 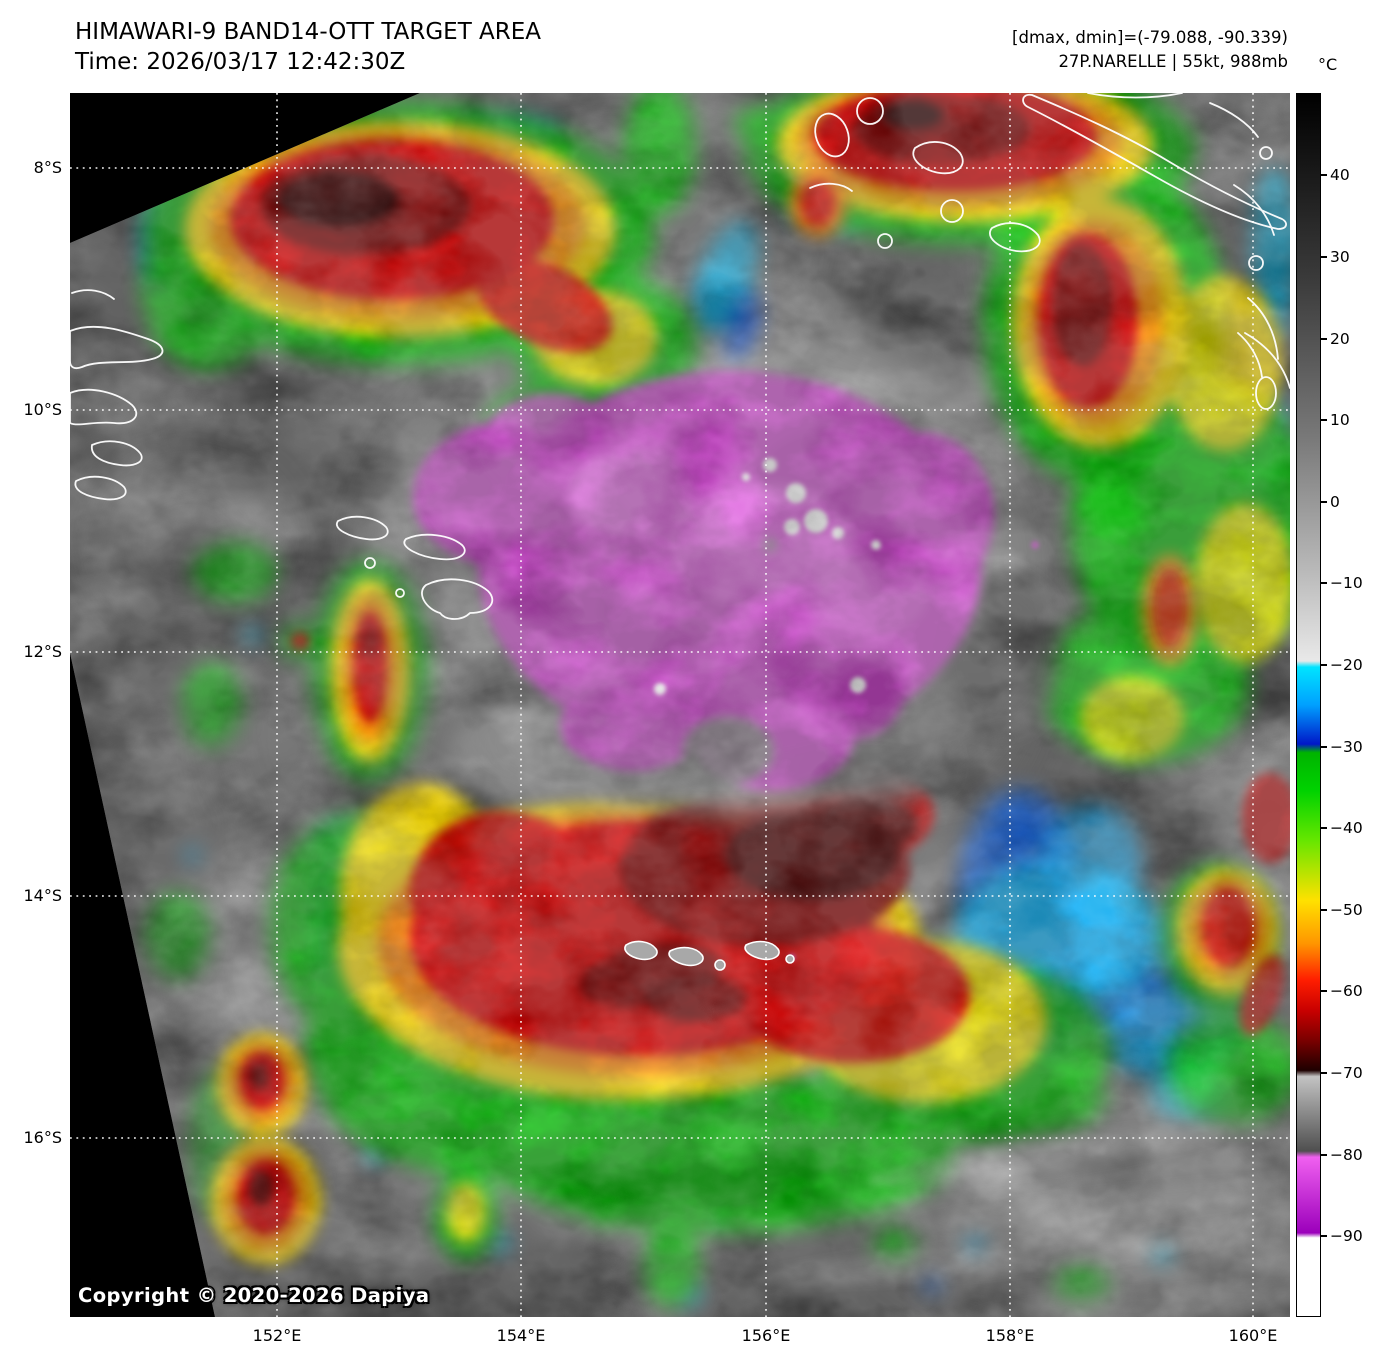 What do you see at coordinates (709, 955) in the screenshot?
I see `small-islands` at bounding box center [709, 955].